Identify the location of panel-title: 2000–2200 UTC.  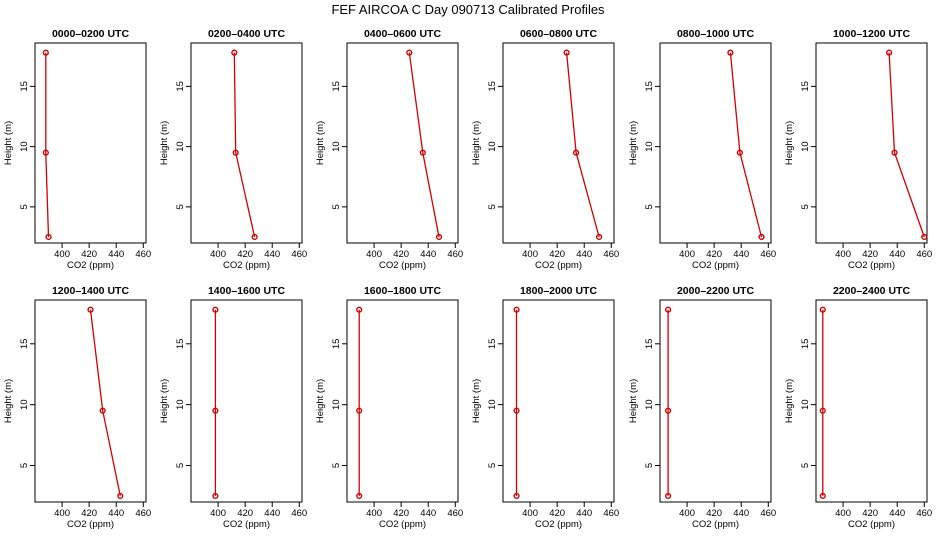
(715, 291).